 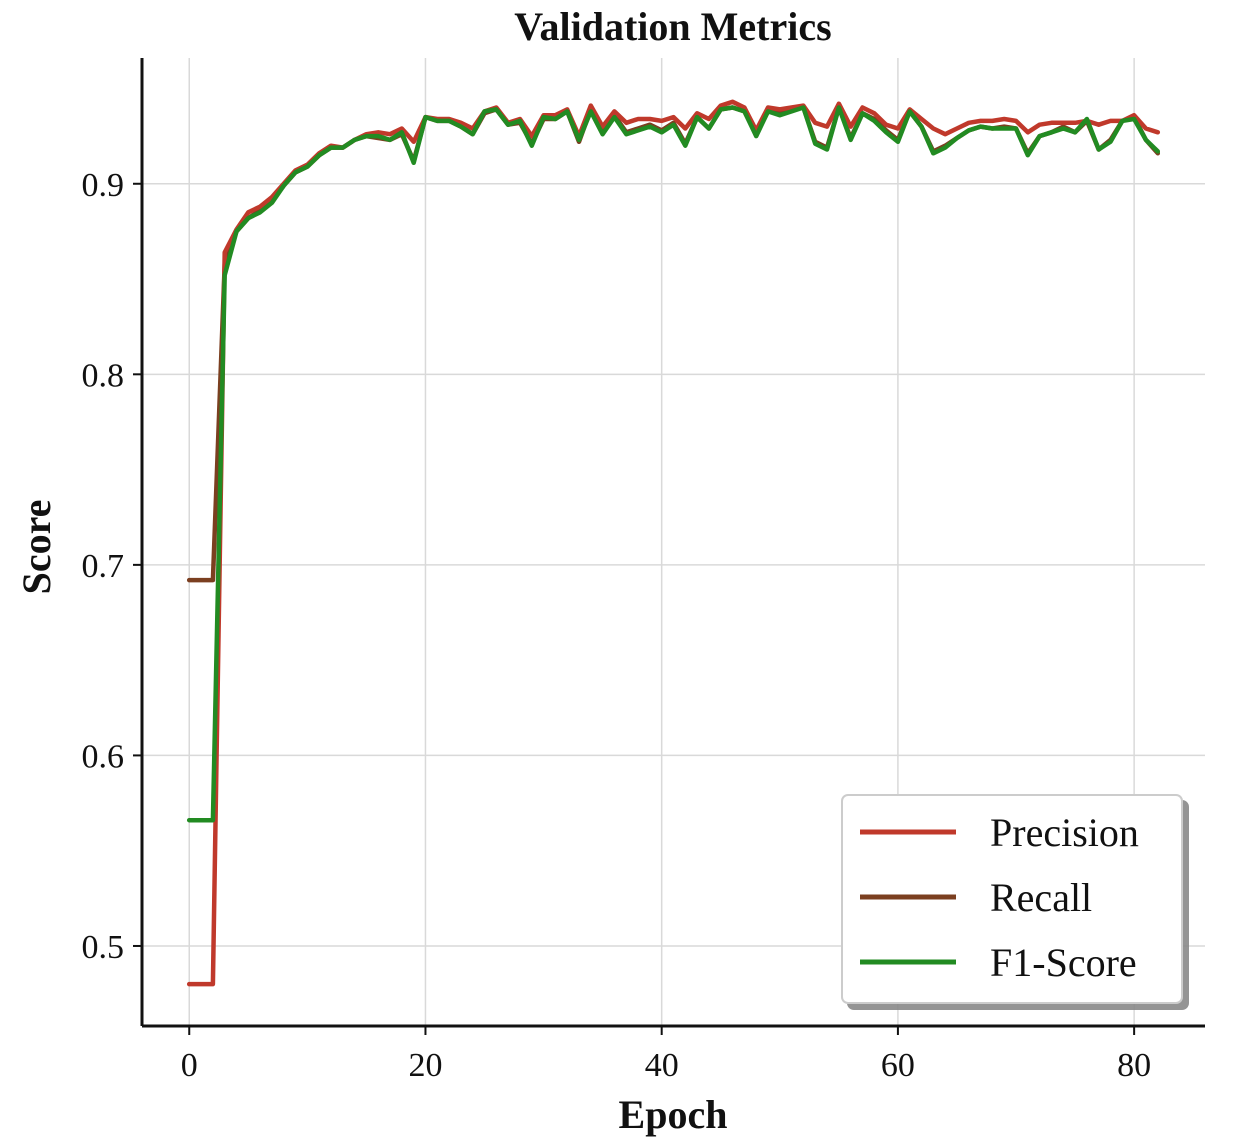 I want to click on x-tick-label: 40, so click(x=662, y=1065).